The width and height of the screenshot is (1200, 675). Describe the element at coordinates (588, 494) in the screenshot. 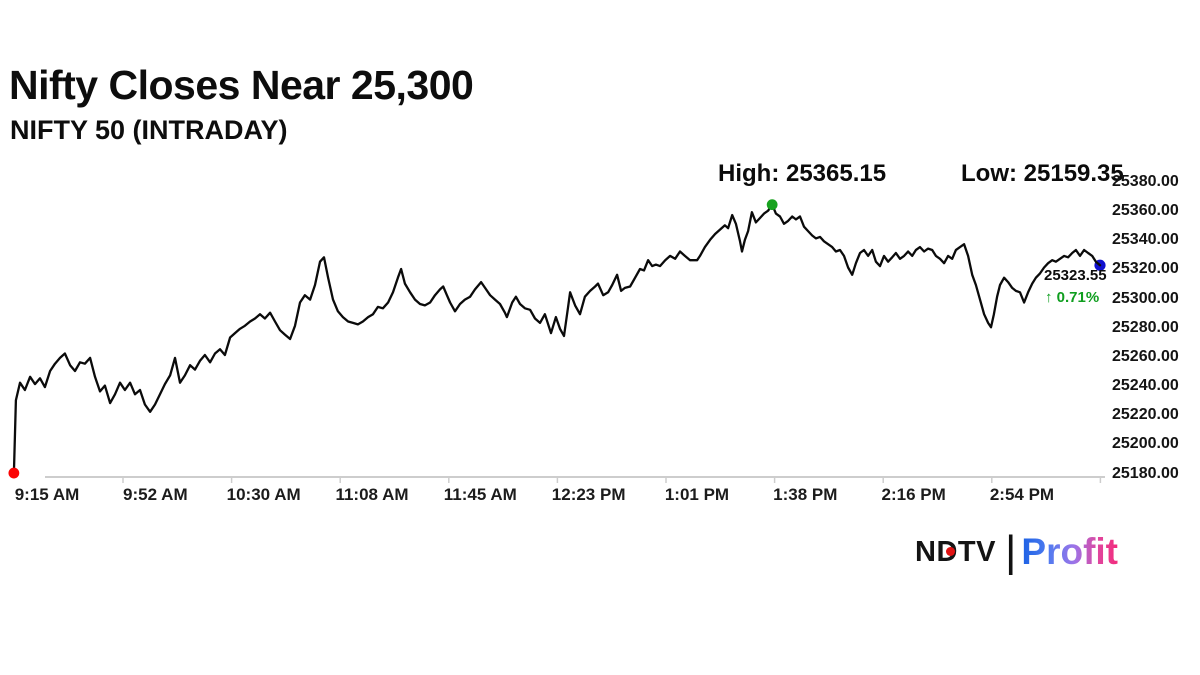

I see `x-tick-label: 12:23 PM` at that location.